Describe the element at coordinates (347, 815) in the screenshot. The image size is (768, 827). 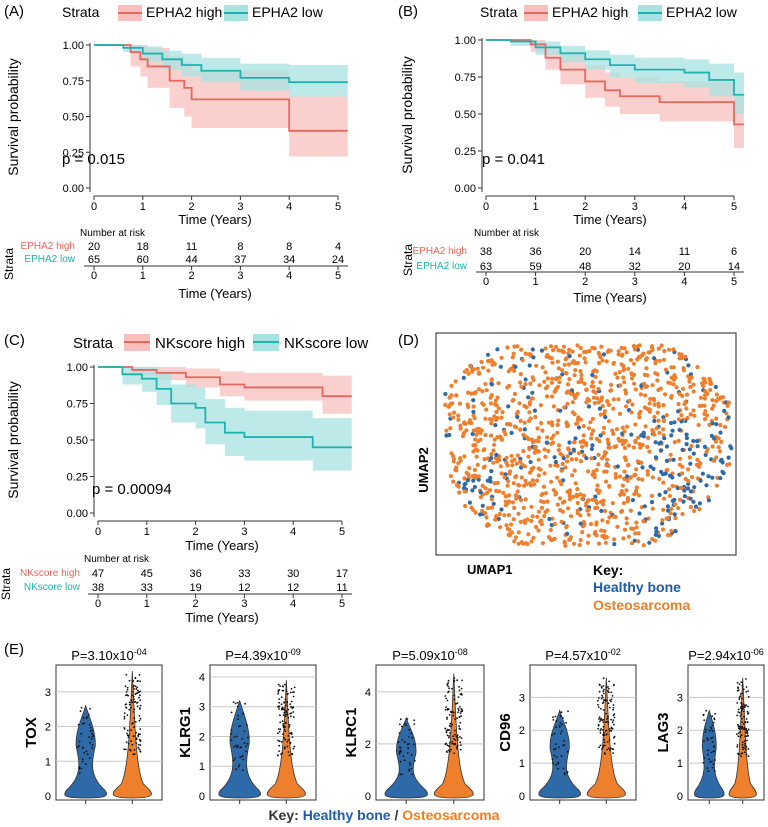
I see `key-healthy-bone: Healthy bone` at that location.